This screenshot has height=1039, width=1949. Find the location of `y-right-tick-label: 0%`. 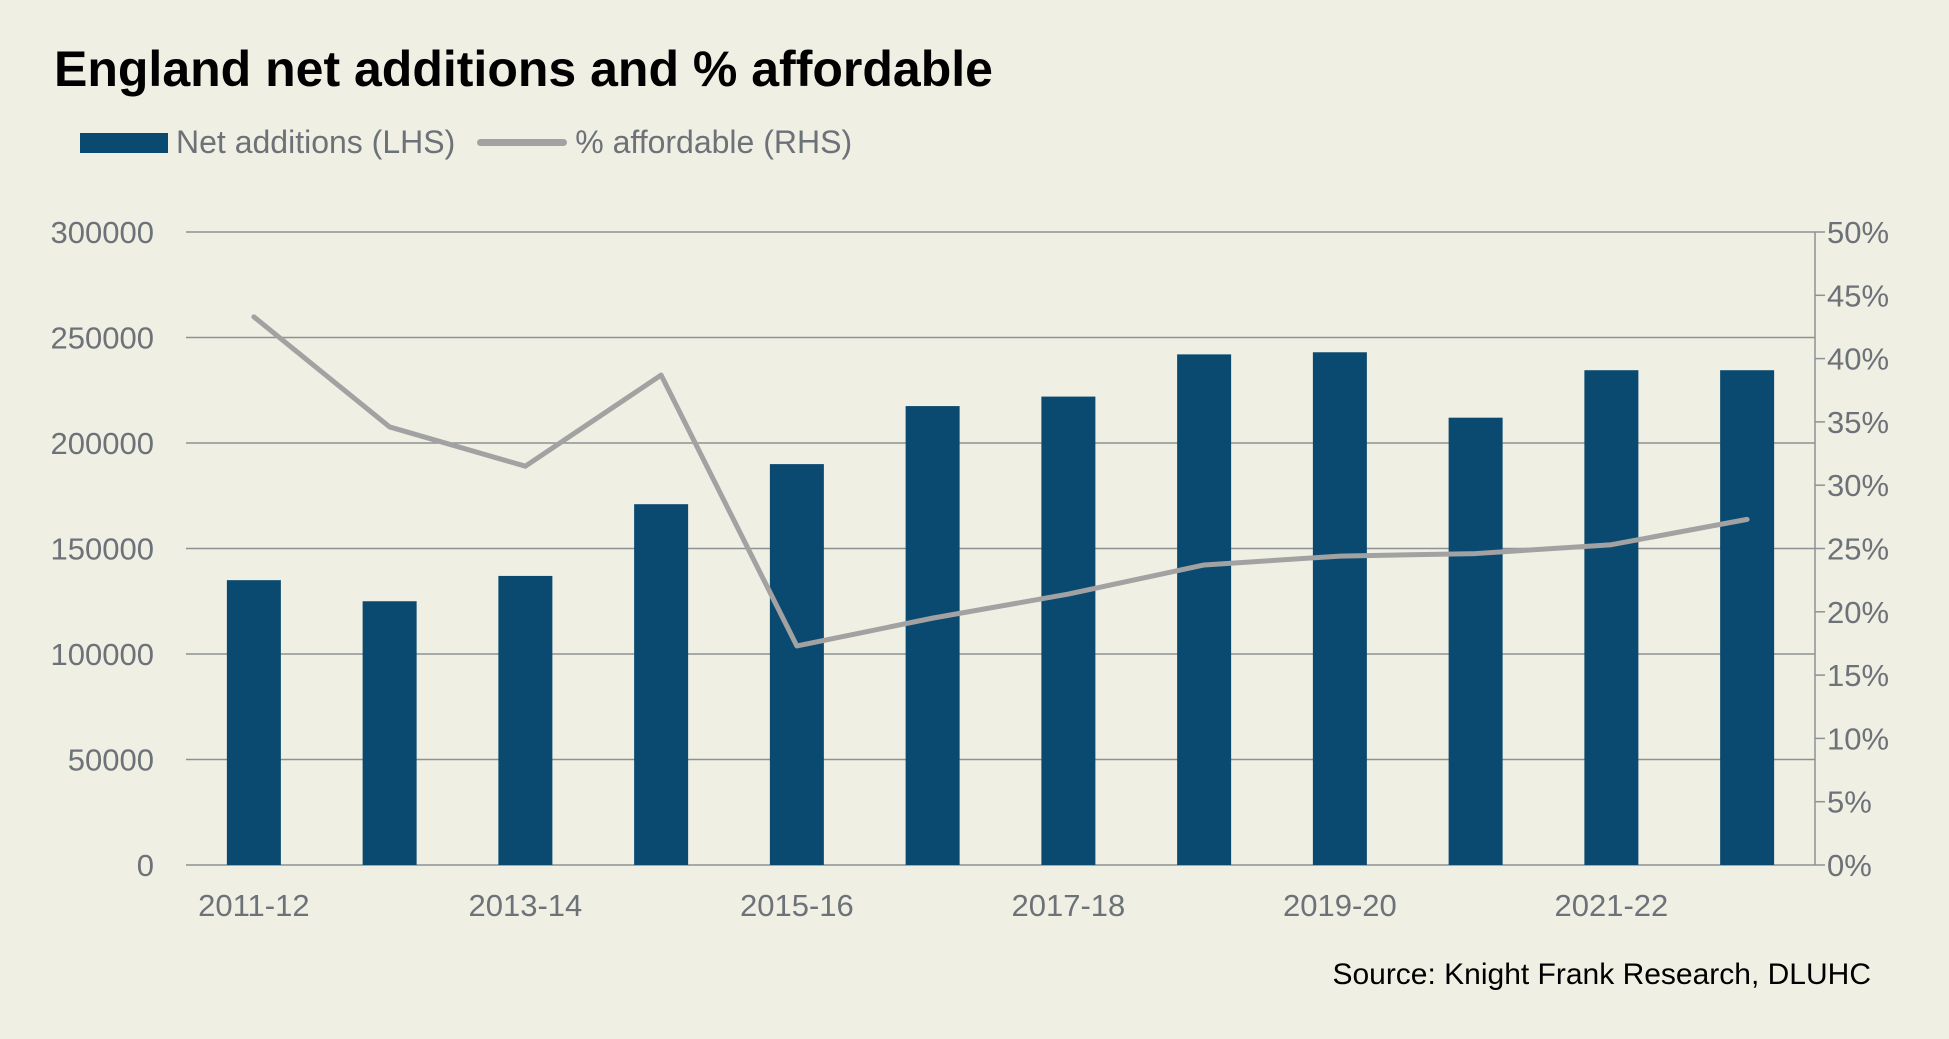

y-right-tick-label: 0% is located at coordinates (1849, 865).